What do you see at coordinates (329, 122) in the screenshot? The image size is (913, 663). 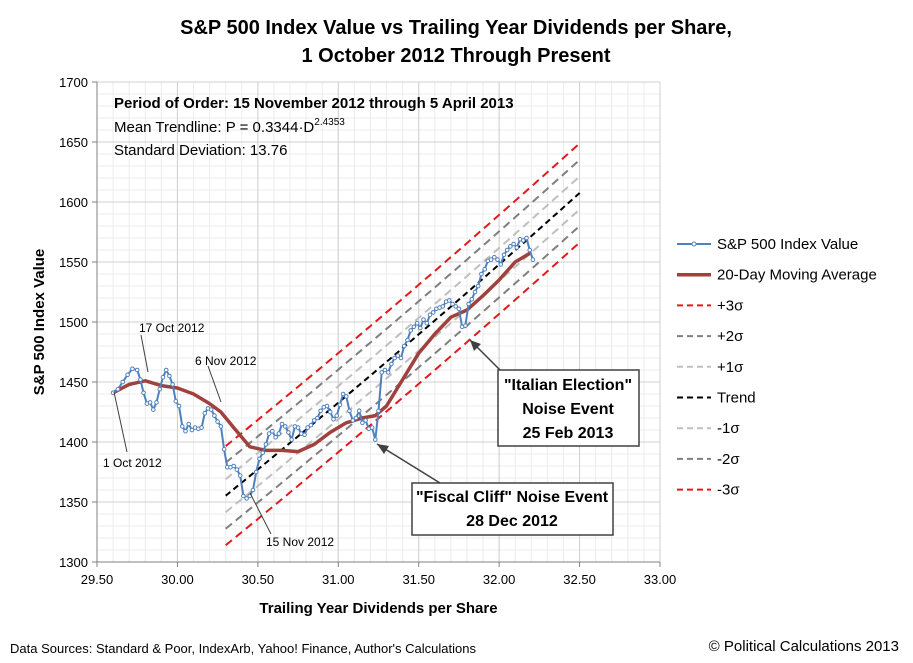 I see `info-trendline-exponent: 2.4353` at bounding box center [329, 122].